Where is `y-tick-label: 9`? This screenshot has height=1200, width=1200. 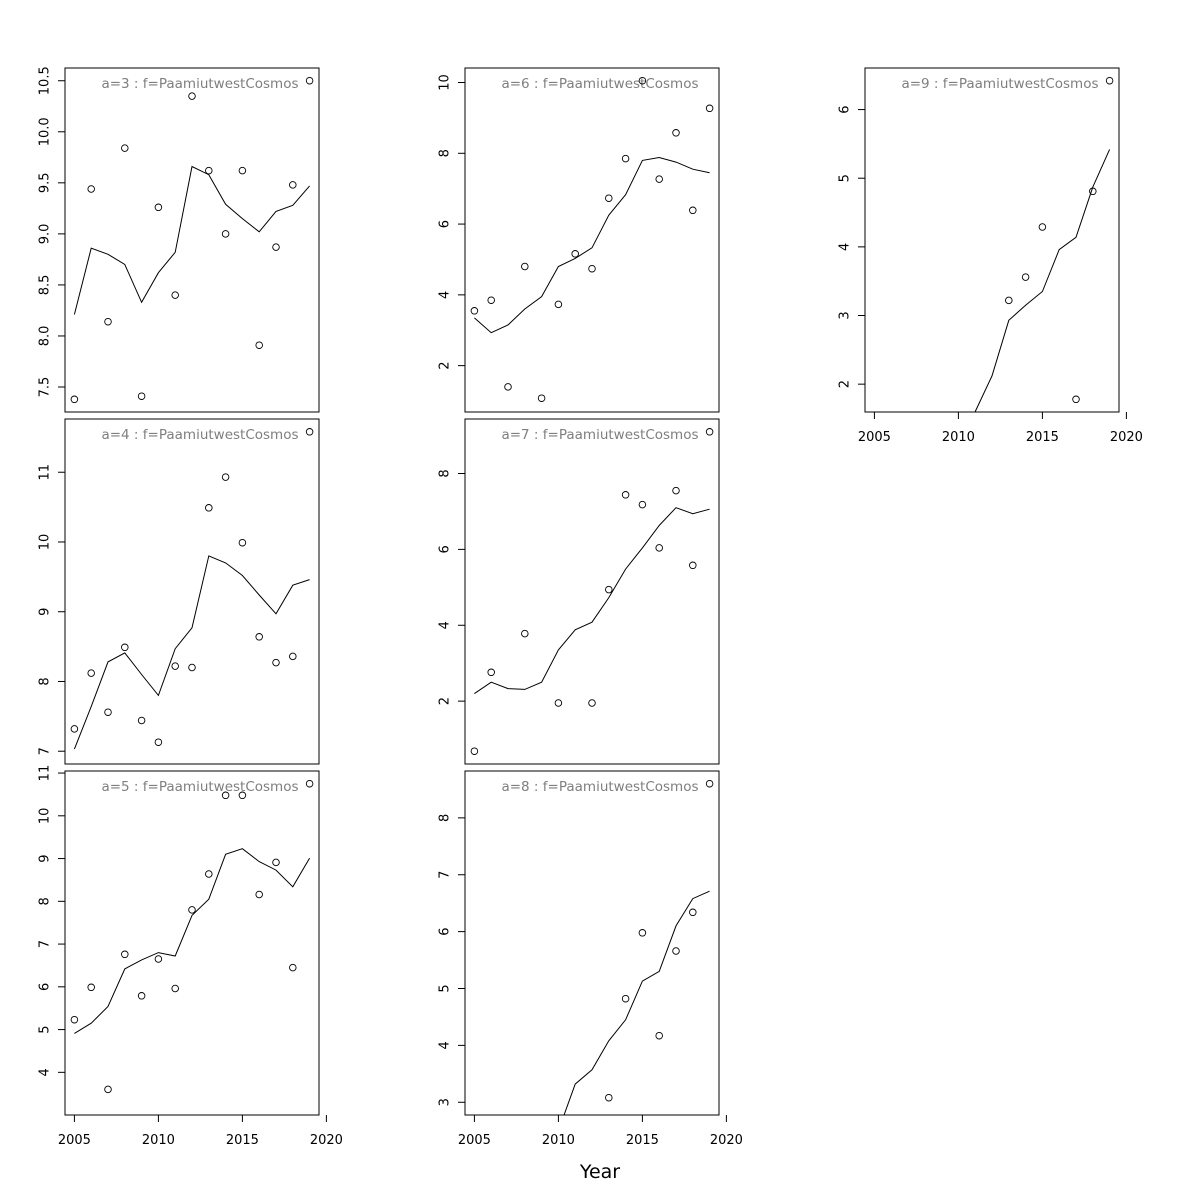 y-tick-label: 9 is located at coordinates (45, 612).